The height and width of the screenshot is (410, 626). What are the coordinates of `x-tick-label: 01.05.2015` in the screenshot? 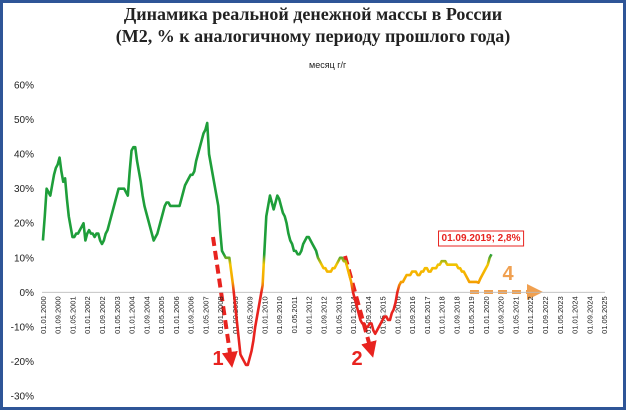 It's located at (383, 315).